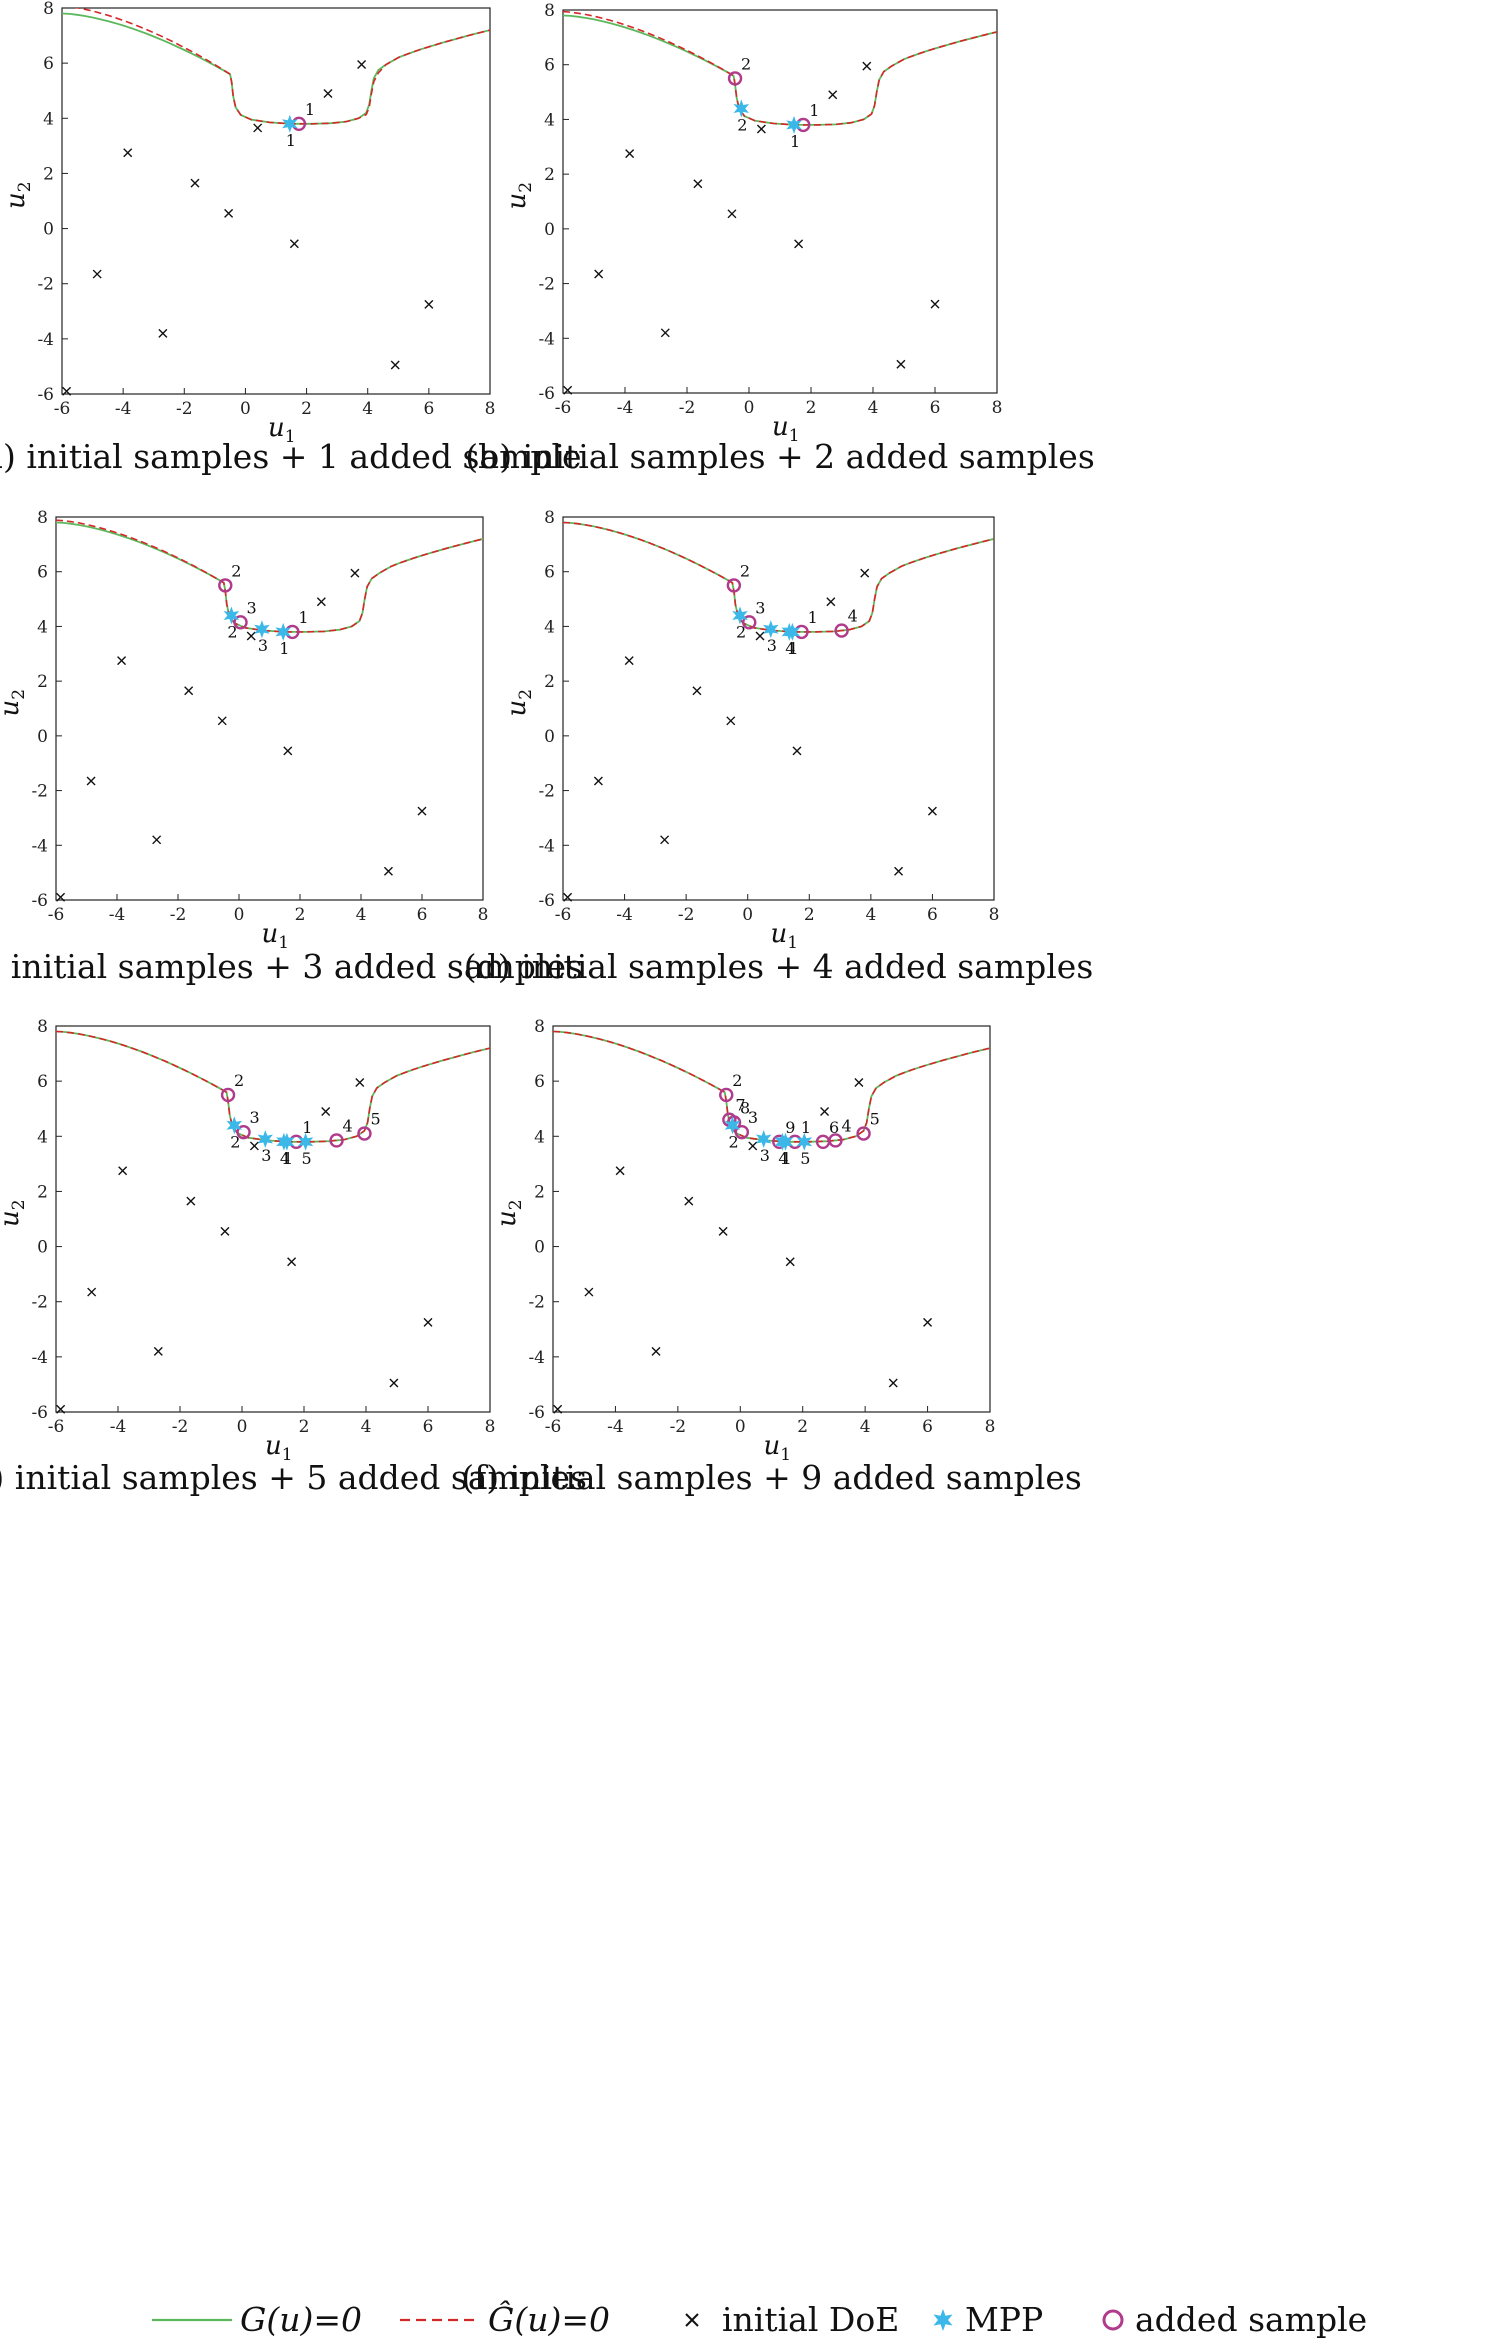  I want to click on x-tick-label: -6, so click(563, 915).